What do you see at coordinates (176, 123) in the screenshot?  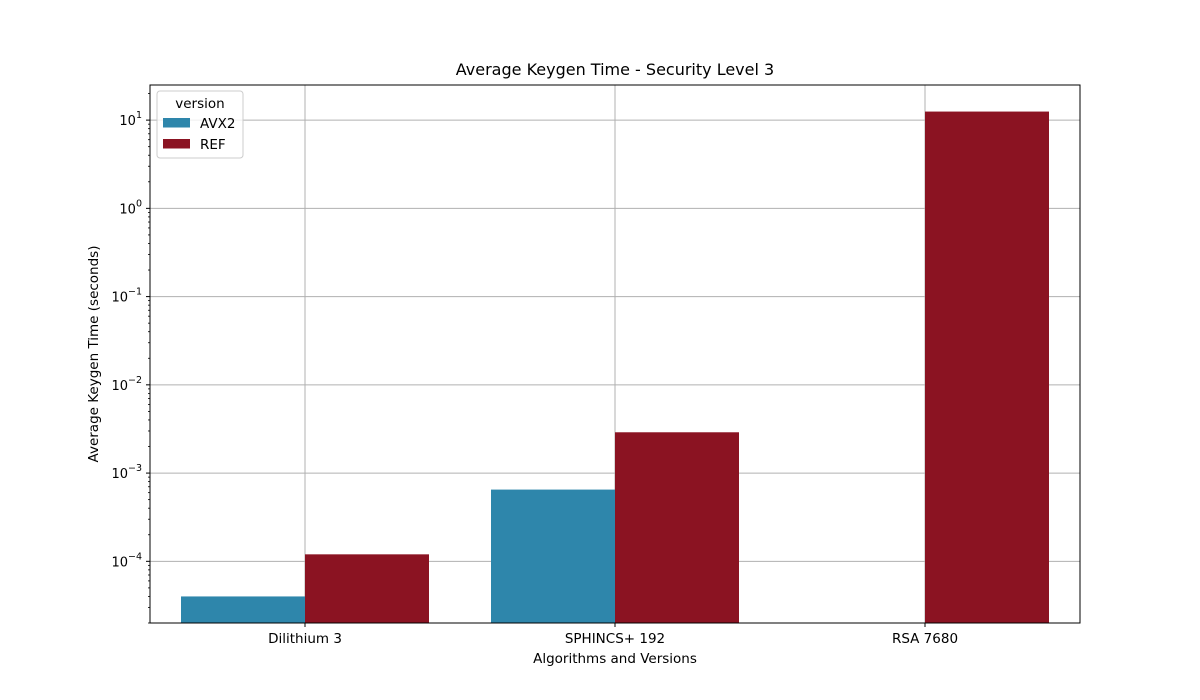 I see `legend-swatch-avx2` at bounding box center [176, 123].